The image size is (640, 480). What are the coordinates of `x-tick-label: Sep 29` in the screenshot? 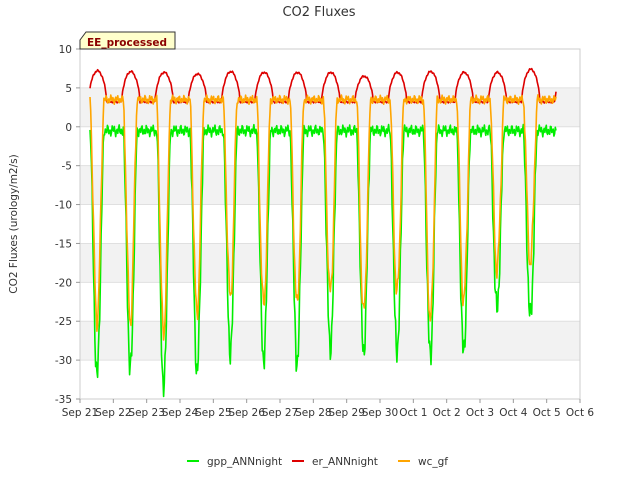 It's located at (346, 413).